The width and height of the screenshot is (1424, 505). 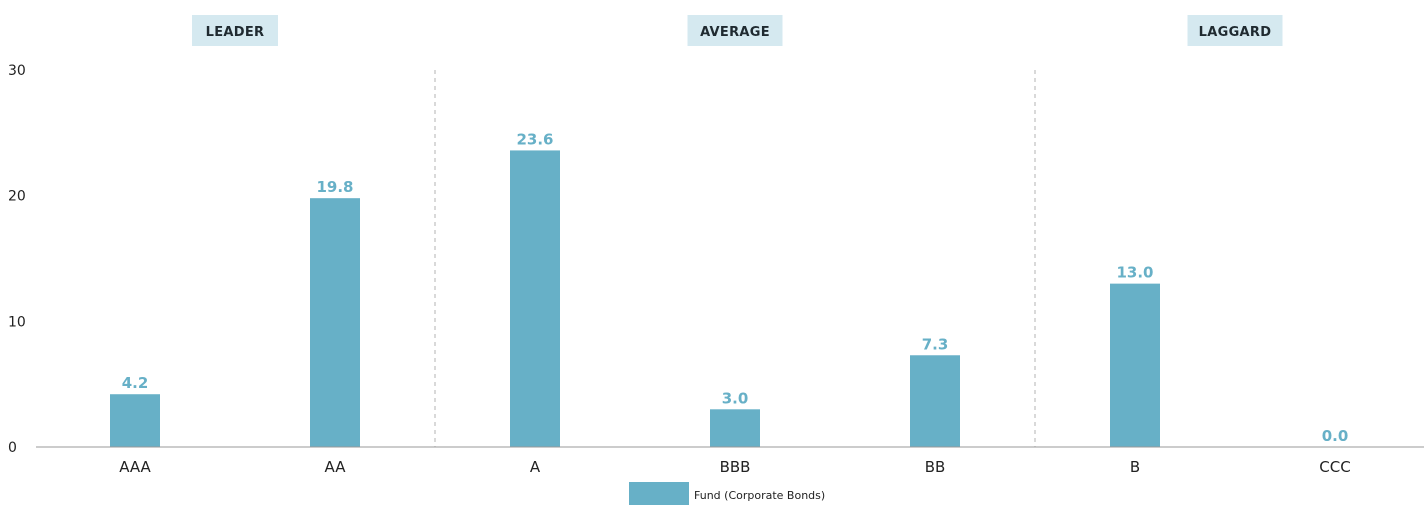 I want to click on group-headers: LEADER AVERAGE LAGGARD, so click(x=737, y=30).